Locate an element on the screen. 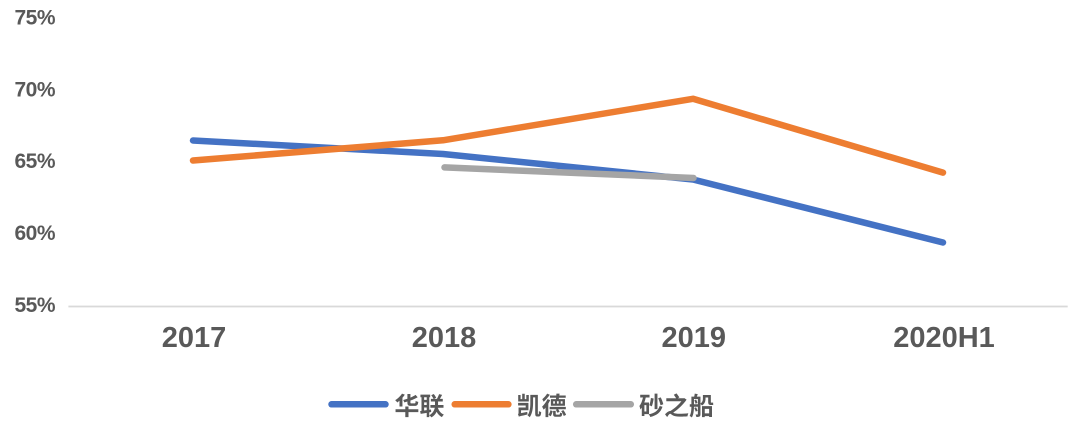  svg-text: 2020H1 is located at coordinates (944, 338).